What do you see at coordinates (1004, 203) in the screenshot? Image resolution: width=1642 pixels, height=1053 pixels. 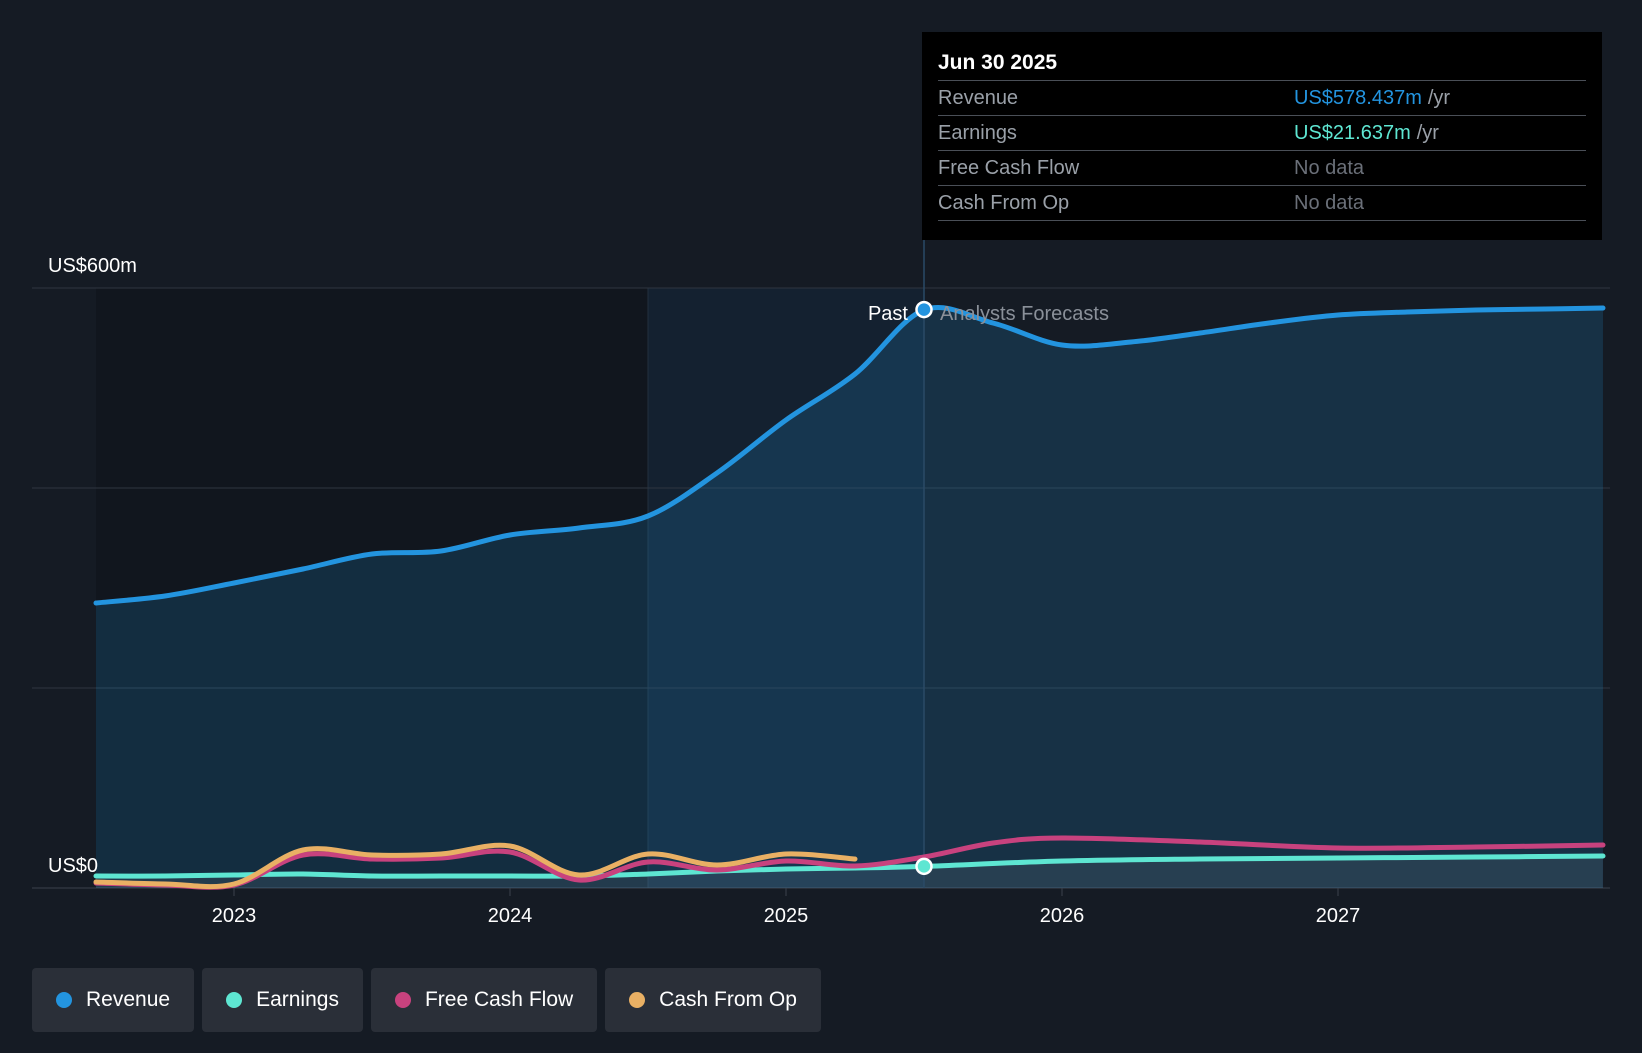 I see `tooltip-label: Cash From Op` at bounding box center [1004, 203].